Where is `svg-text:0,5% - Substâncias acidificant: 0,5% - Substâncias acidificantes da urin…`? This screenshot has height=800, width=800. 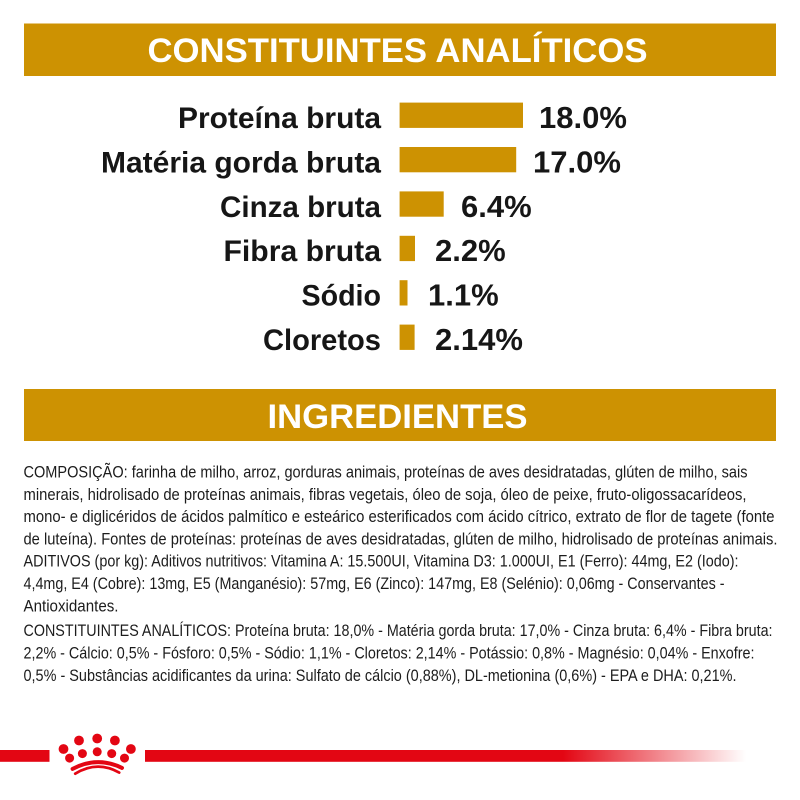 svg-text:0,5% - Substâncias acidificant: 0,5% - Substâncias acidificantes da urin… is located at coordinates (380, 675).